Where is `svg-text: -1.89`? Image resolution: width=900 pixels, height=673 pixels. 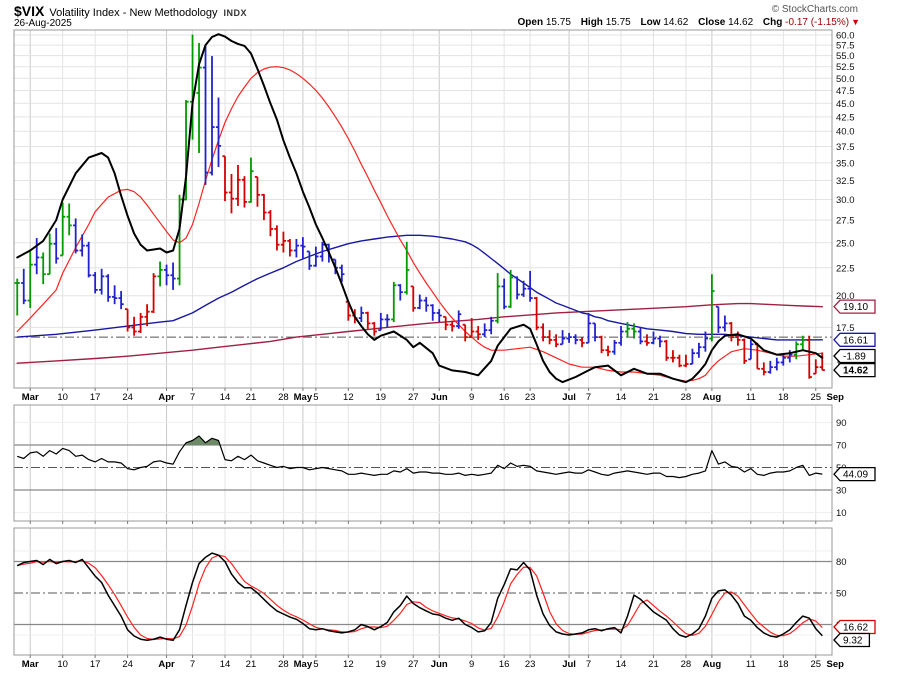
svg-text: -1.89 is located at coordinates (854, 357).